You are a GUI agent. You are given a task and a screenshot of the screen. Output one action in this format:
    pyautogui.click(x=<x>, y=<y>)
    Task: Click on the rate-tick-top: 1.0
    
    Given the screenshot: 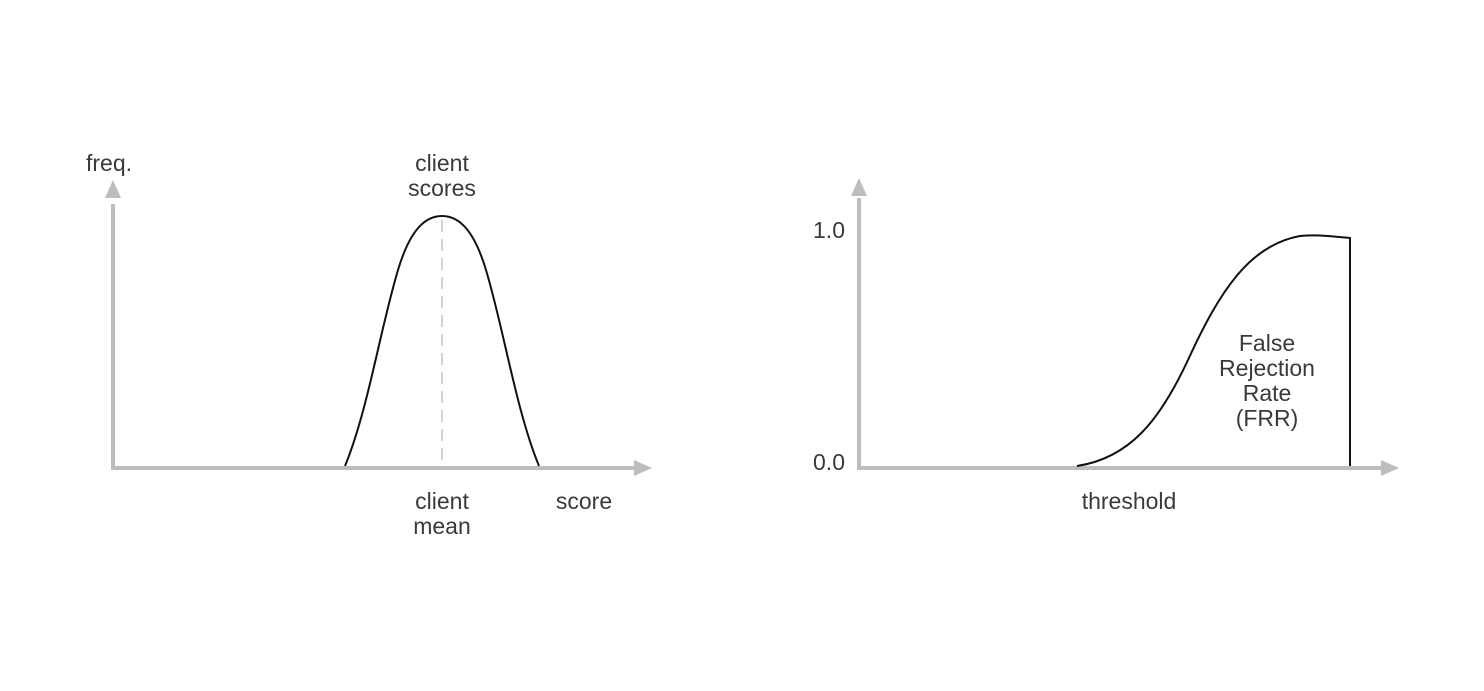 What is the action you would take?
    pyautogui.click(x=829, y=230)
    